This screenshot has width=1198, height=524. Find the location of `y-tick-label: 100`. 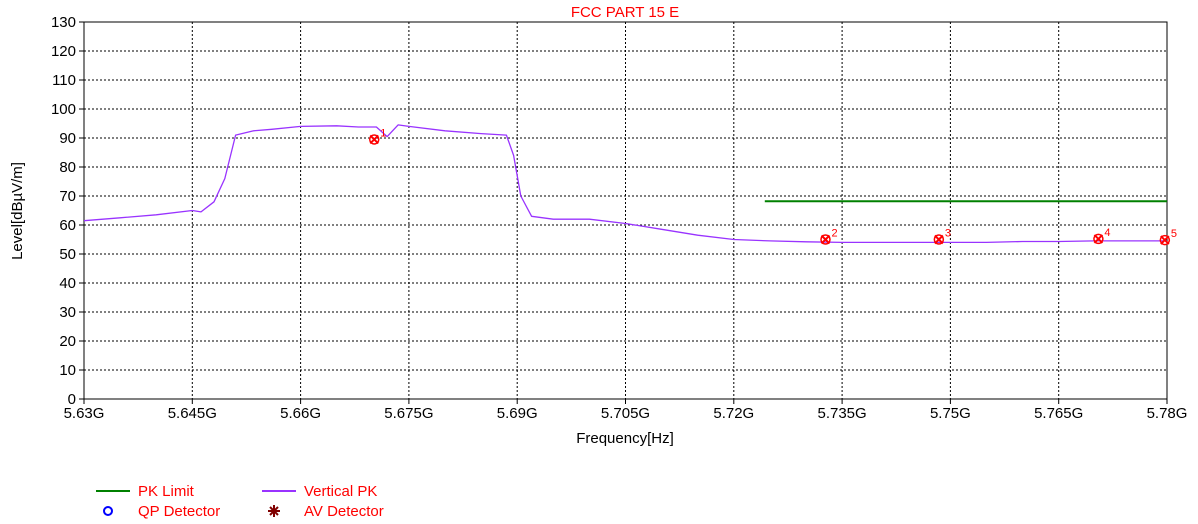

y-tick-label: 100 is located at coordinates (63, 109).